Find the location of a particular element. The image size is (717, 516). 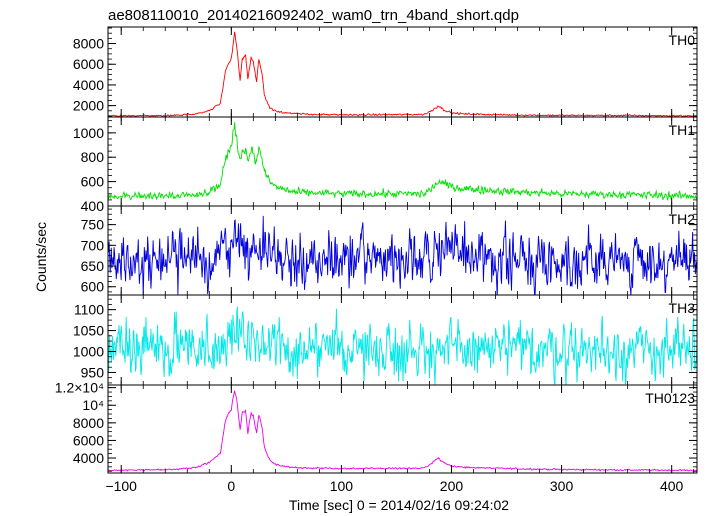

panel-label-th1: TH1 is located at coordinates (682, 130).